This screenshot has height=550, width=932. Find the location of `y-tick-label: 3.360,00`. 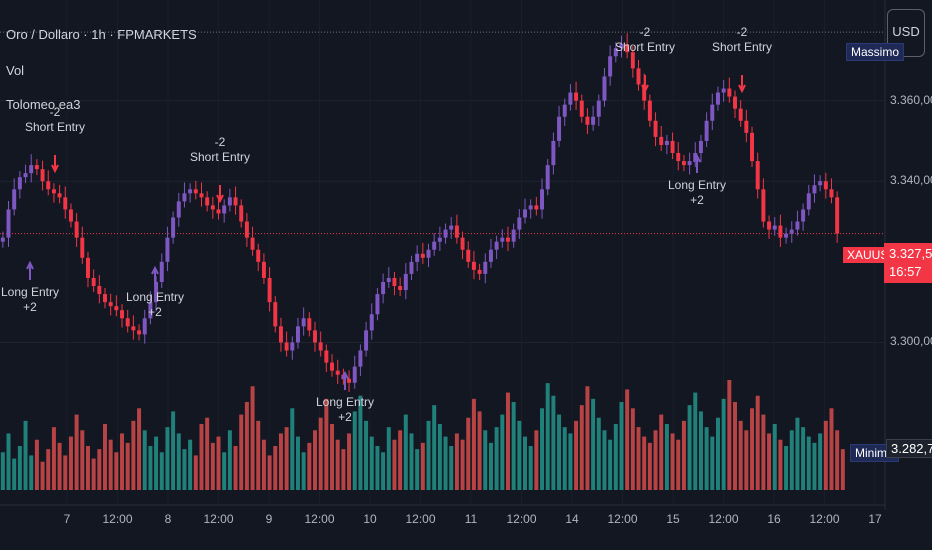

y-tick-label: 3.360,00 is located at coordinates (911, 99).